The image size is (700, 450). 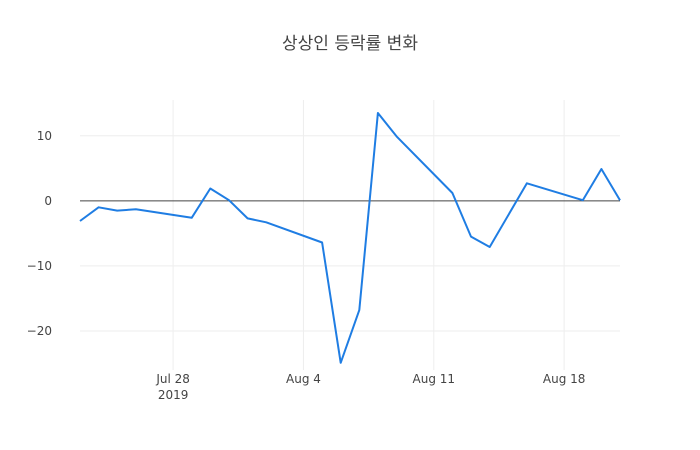 What do you see at coordinates (48, 201) in the screenshot?
I see `y-tick-label: 0` at bounding box center [48, 201].